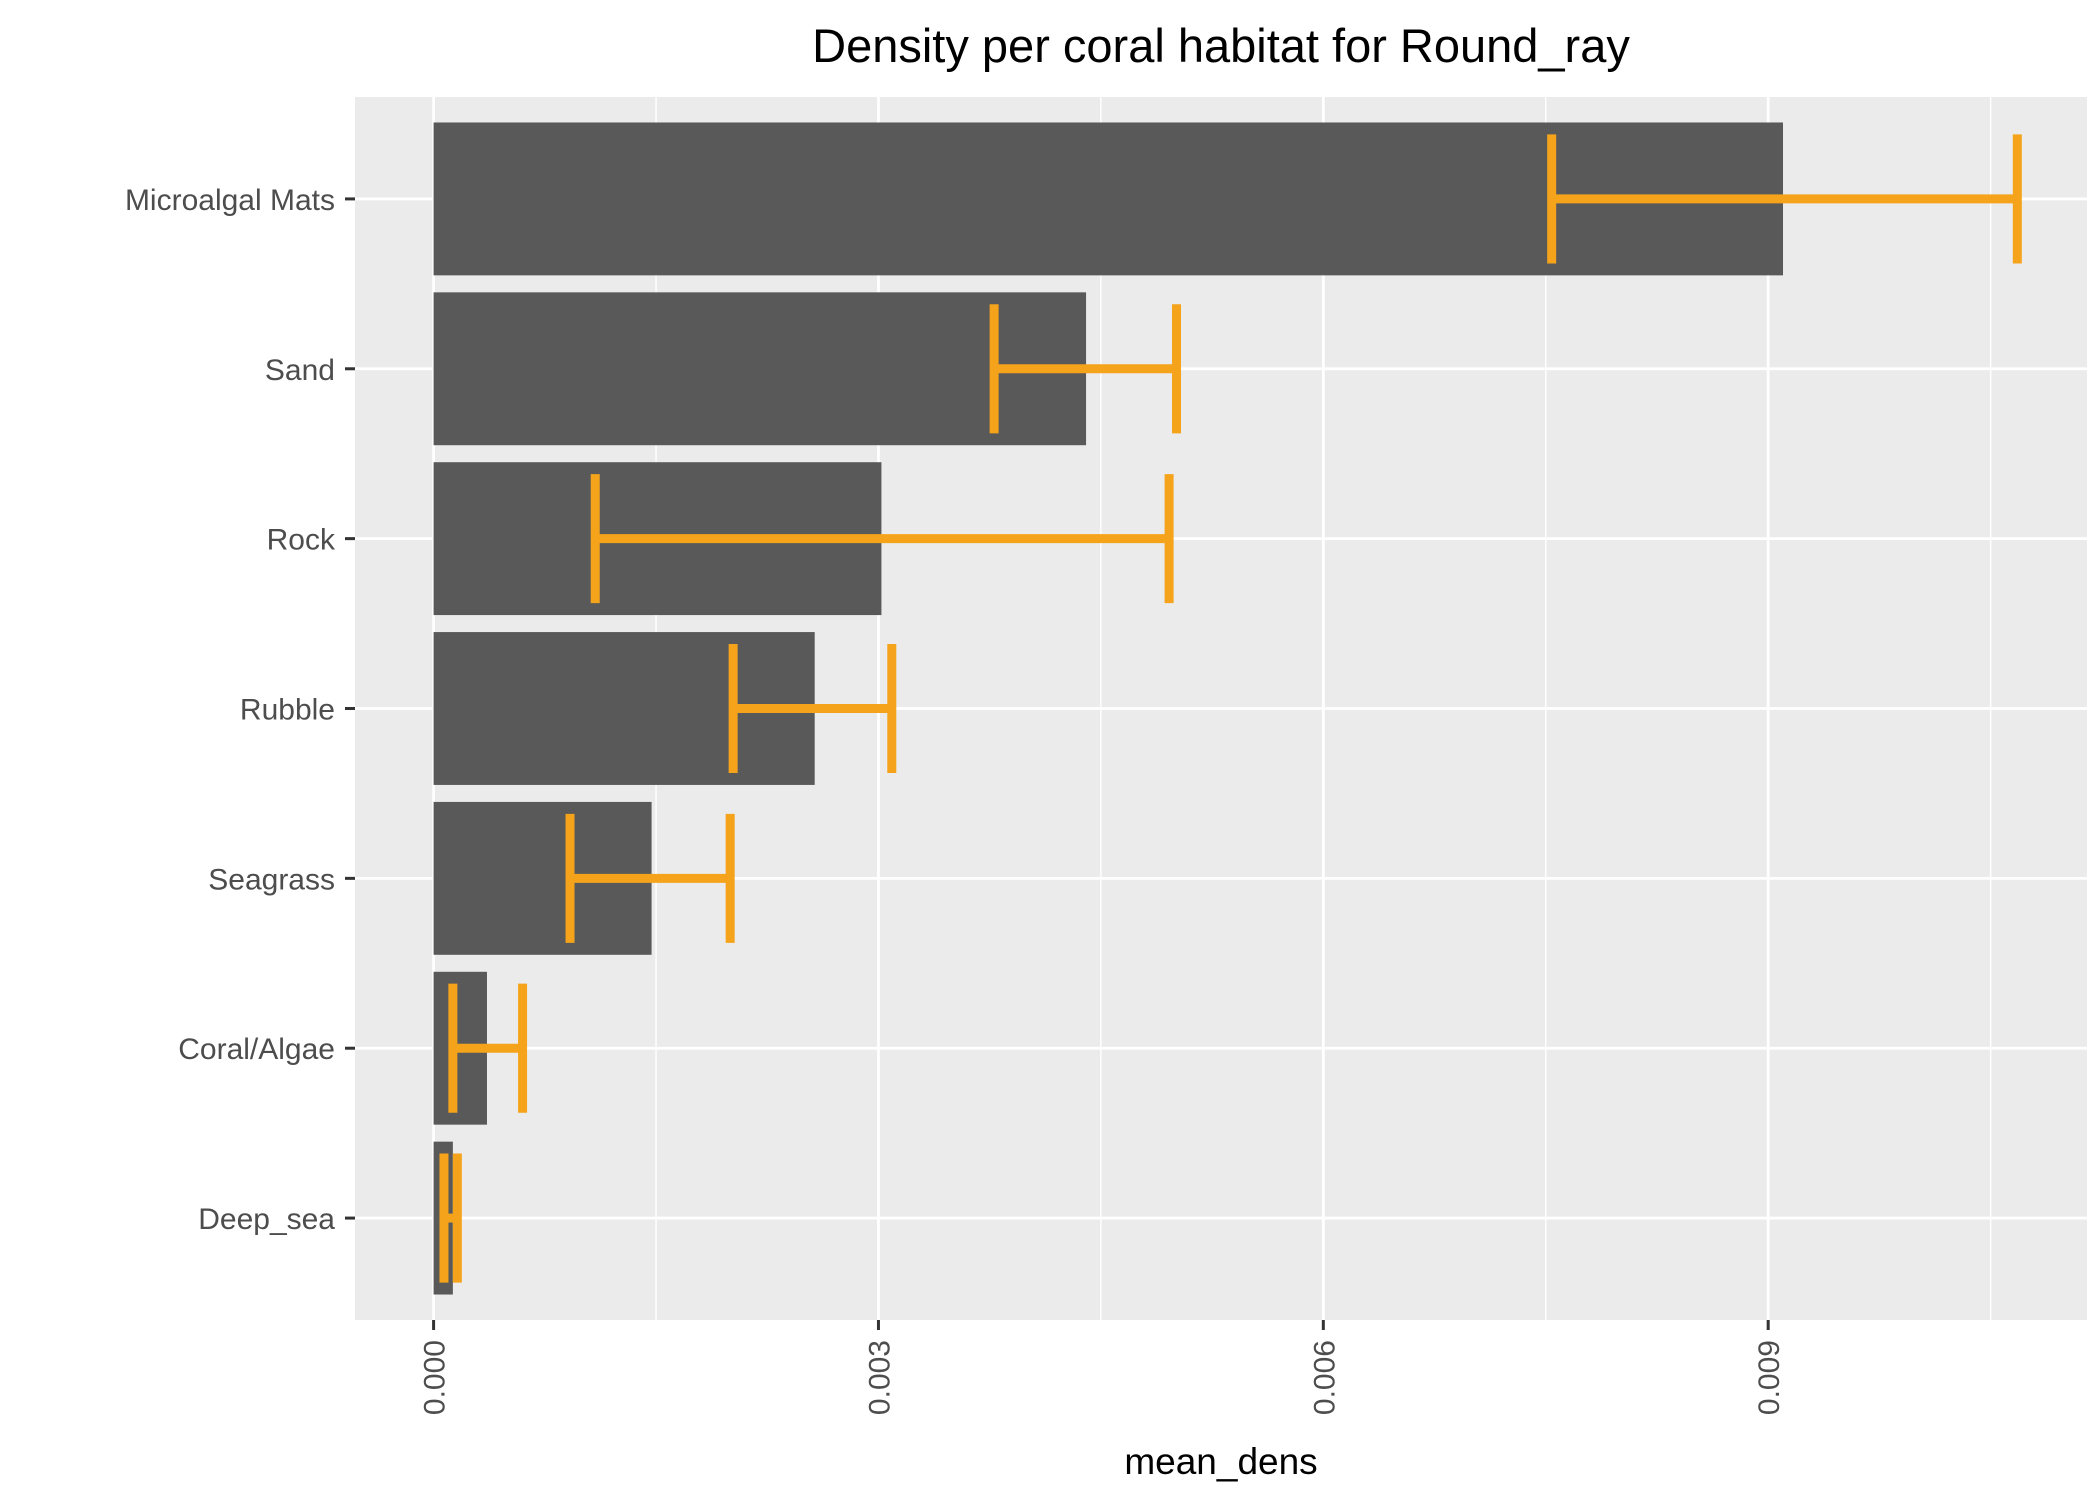 The height and width of the screenshot is (1500, 2100). I want to click on chart-title: Density per coral habitat for Round_ray, so click(1221, 45).